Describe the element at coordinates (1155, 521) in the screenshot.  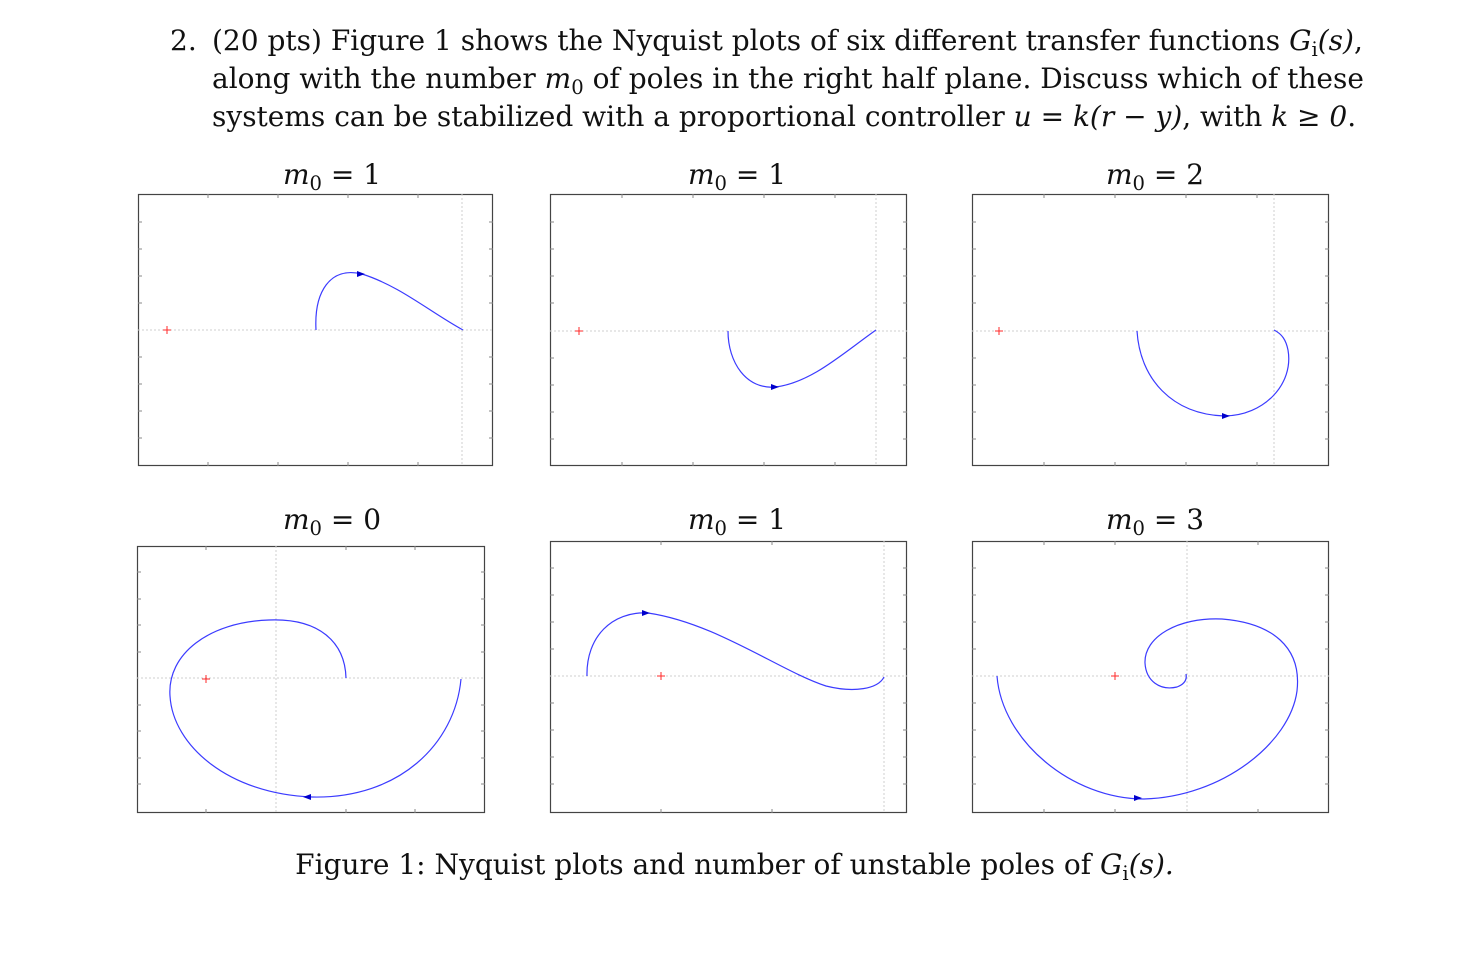
I see `panel-6-title: m0 = 3` at that location.